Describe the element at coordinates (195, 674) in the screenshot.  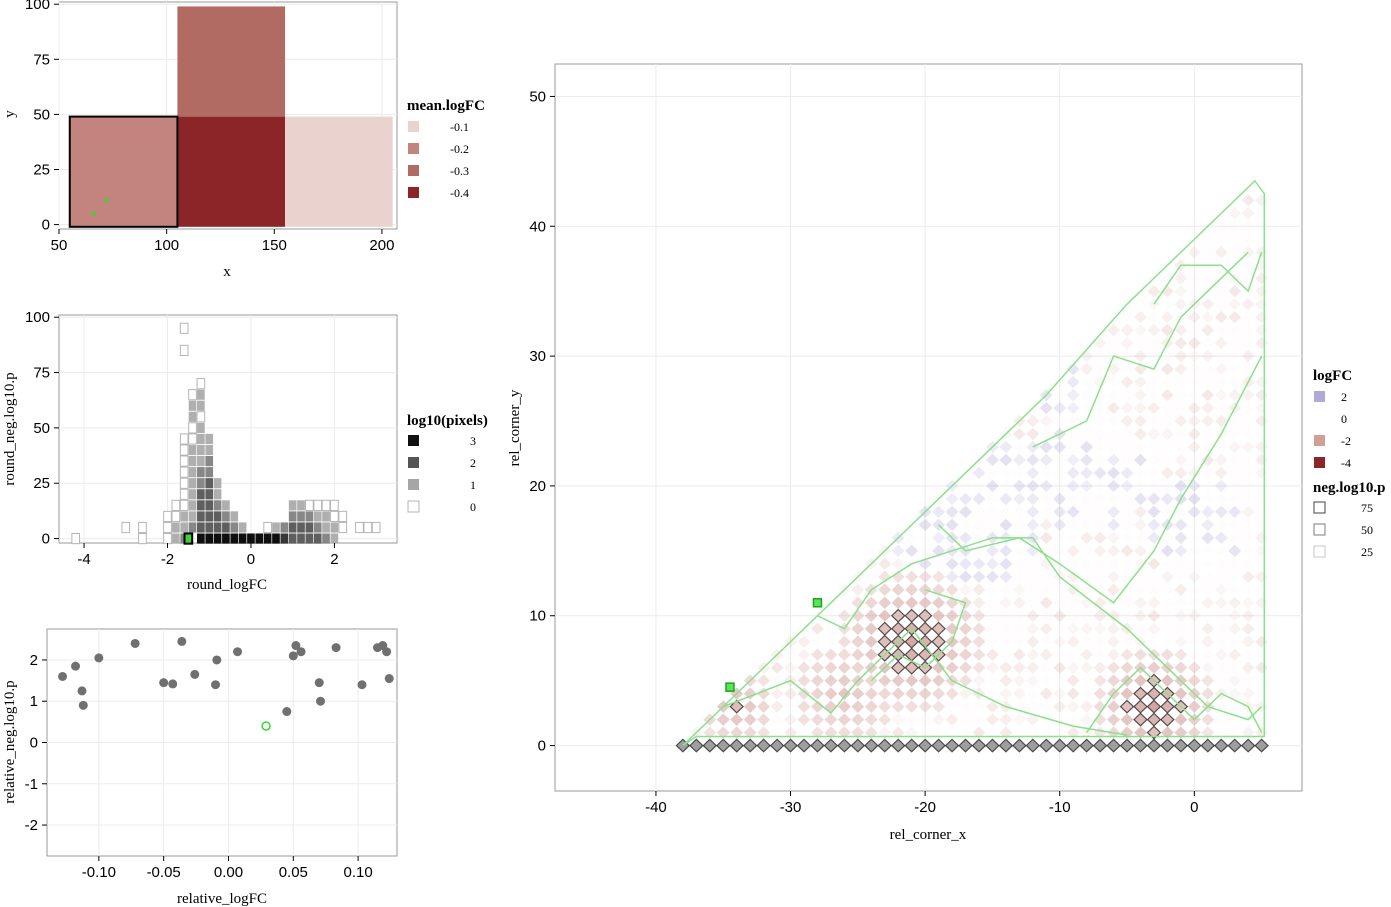
I see `point` at that location.